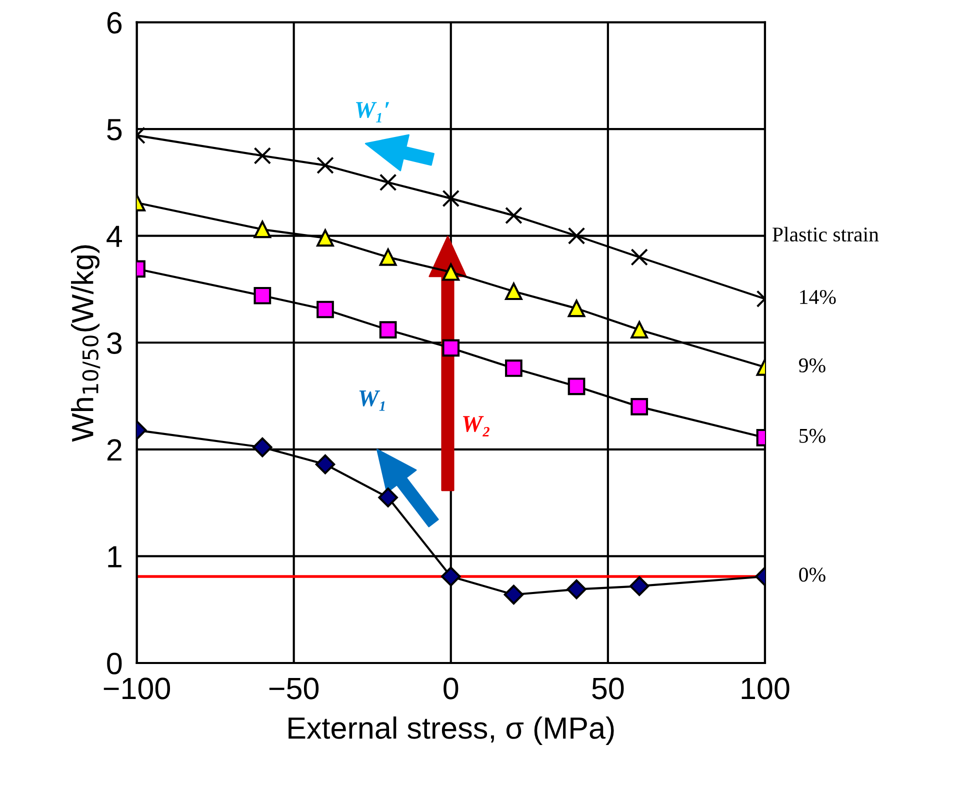 This screenshot has width=977, height=794. What do you see at coordinates (476, 426) in the screenshot?
I see `annotation: W₂` at bounding box center [476, 426].